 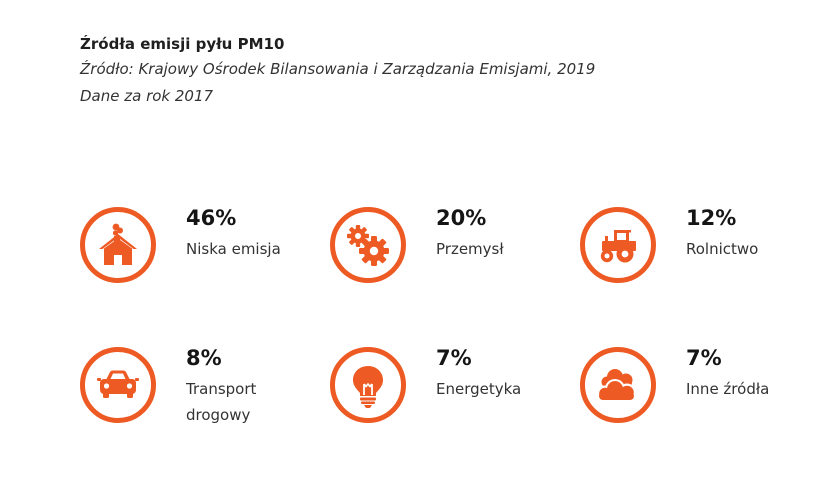 I want to click on stat-label: Przemysł, so click(x=470, y=249).